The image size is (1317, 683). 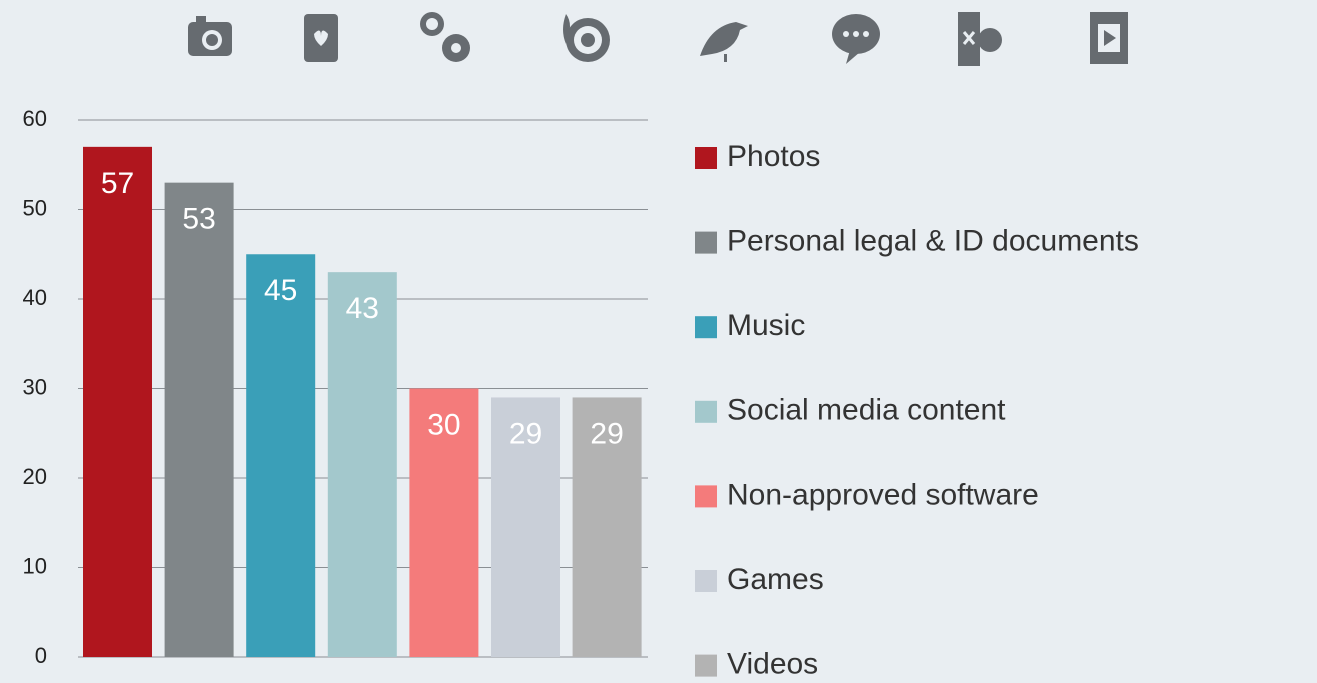 I want to click on value-label: 53, so click(x=198, y=219).